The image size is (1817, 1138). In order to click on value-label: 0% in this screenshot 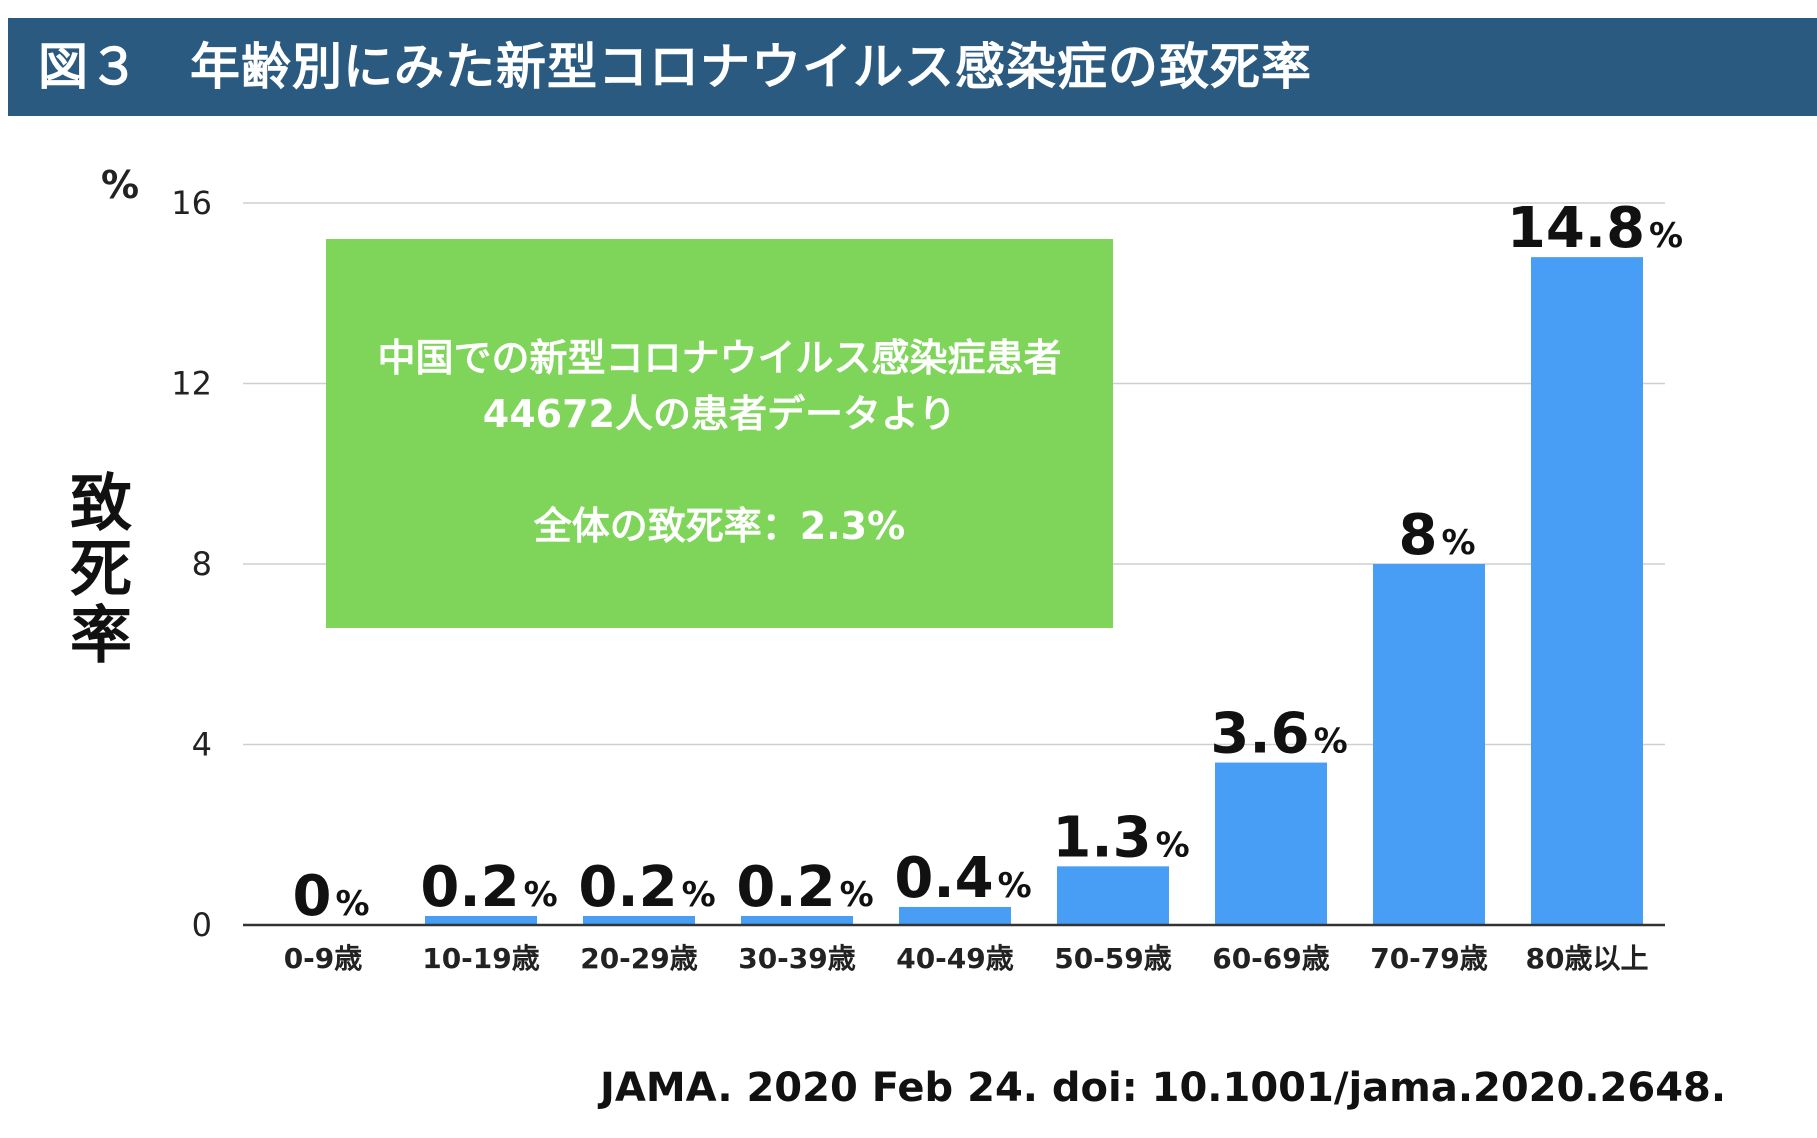, I will do `click(330, 896)`.